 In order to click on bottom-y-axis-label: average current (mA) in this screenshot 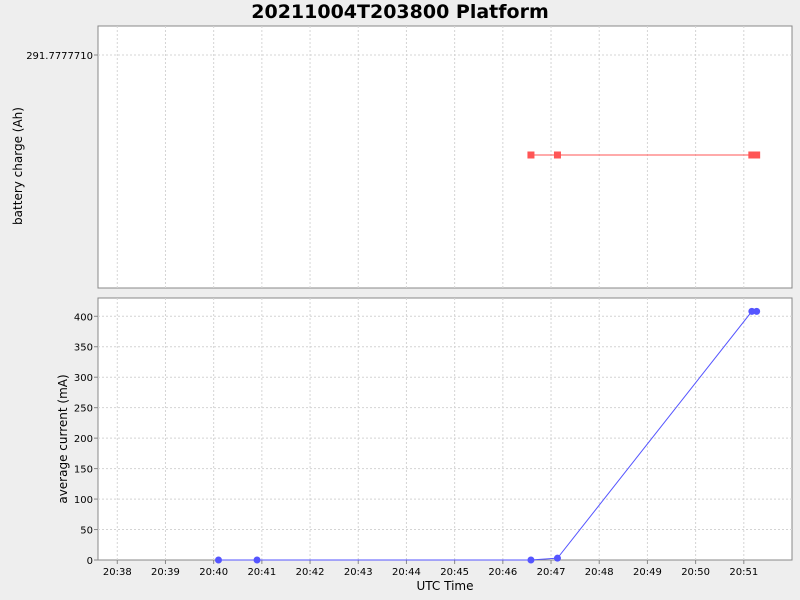, I will do `click(63, 438)`.